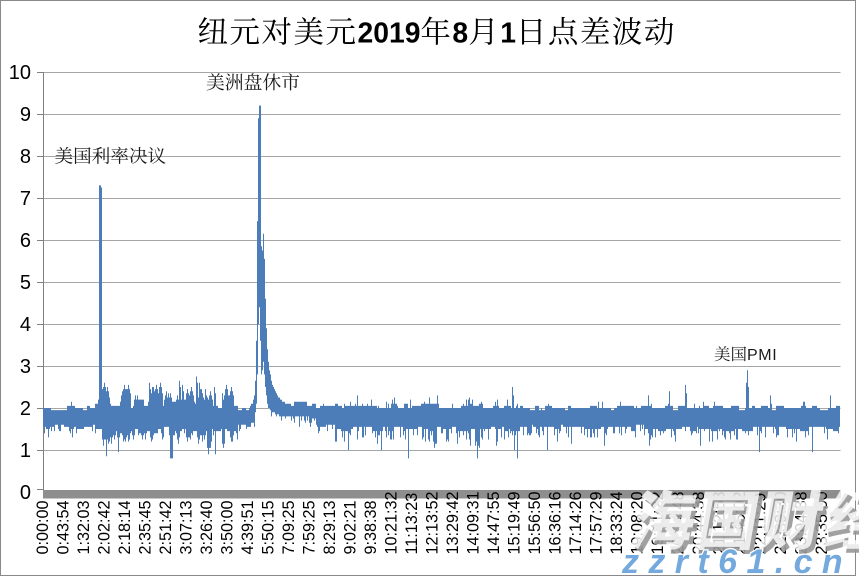  Describe the element at coordinates (762, 355) in the screenshot. I see `svg-text: PMI` at that location.